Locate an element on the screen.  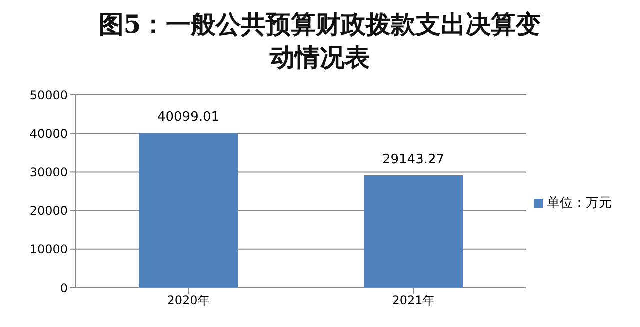
y-tick-label: 10000 is located at coordinates (49, 249).